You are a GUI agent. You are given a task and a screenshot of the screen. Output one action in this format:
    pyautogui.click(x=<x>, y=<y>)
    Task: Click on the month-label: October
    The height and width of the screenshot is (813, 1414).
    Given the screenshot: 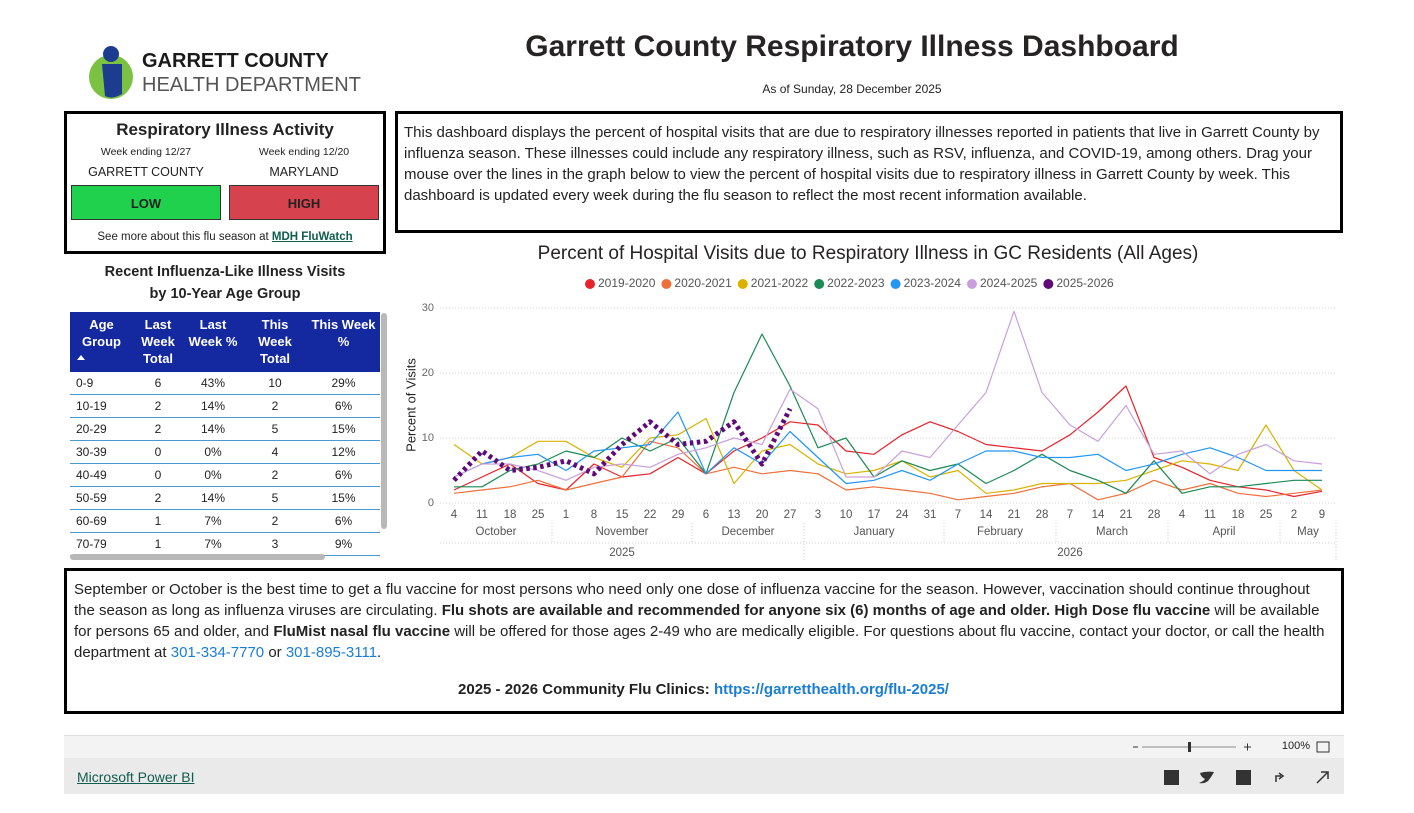 What is the action you would take?
    pyautogui.click(x=496, y=532)
    